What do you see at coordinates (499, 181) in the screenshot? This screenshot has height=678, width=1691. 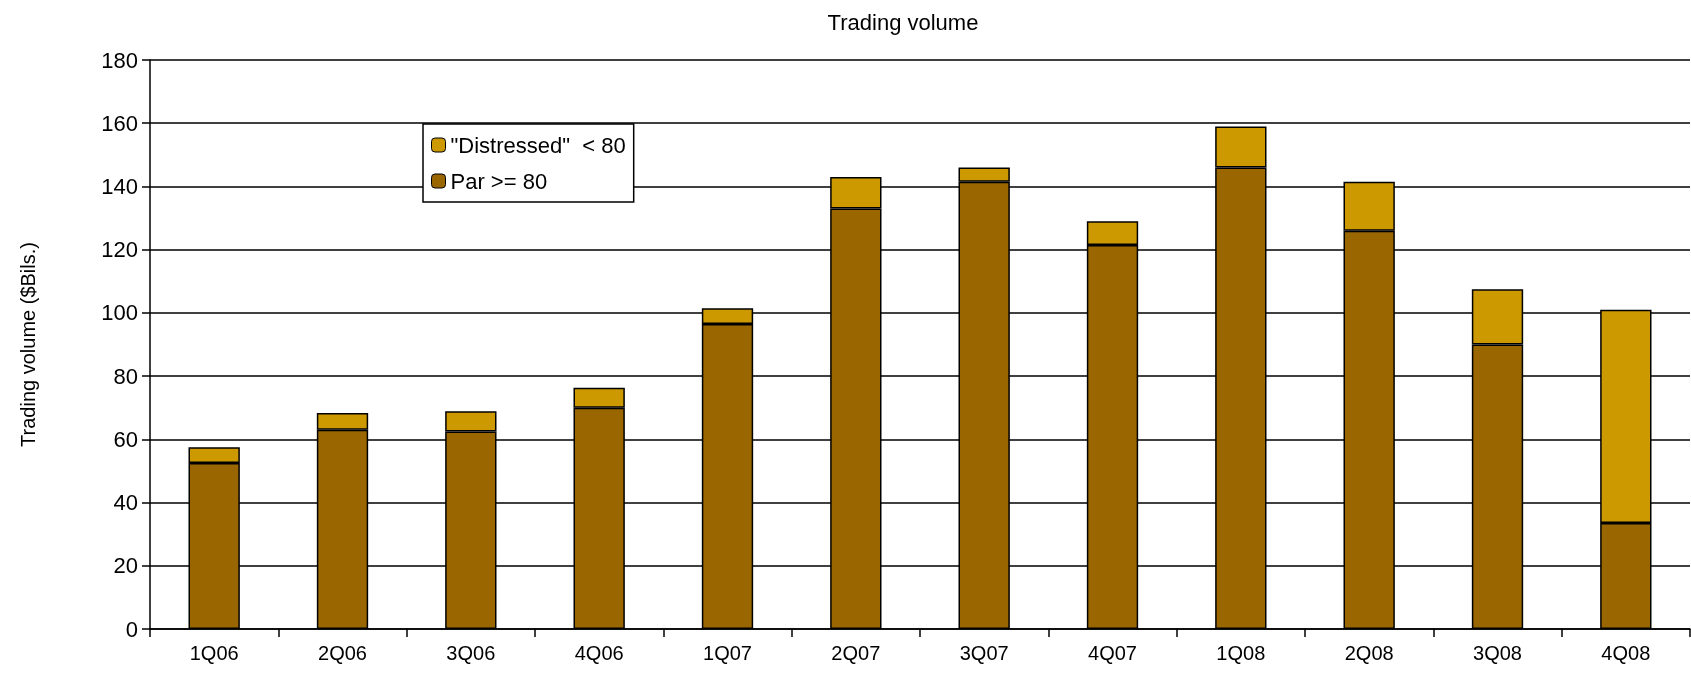 I see `legend-label: Par >= 80` at bounding box center [499, 181].